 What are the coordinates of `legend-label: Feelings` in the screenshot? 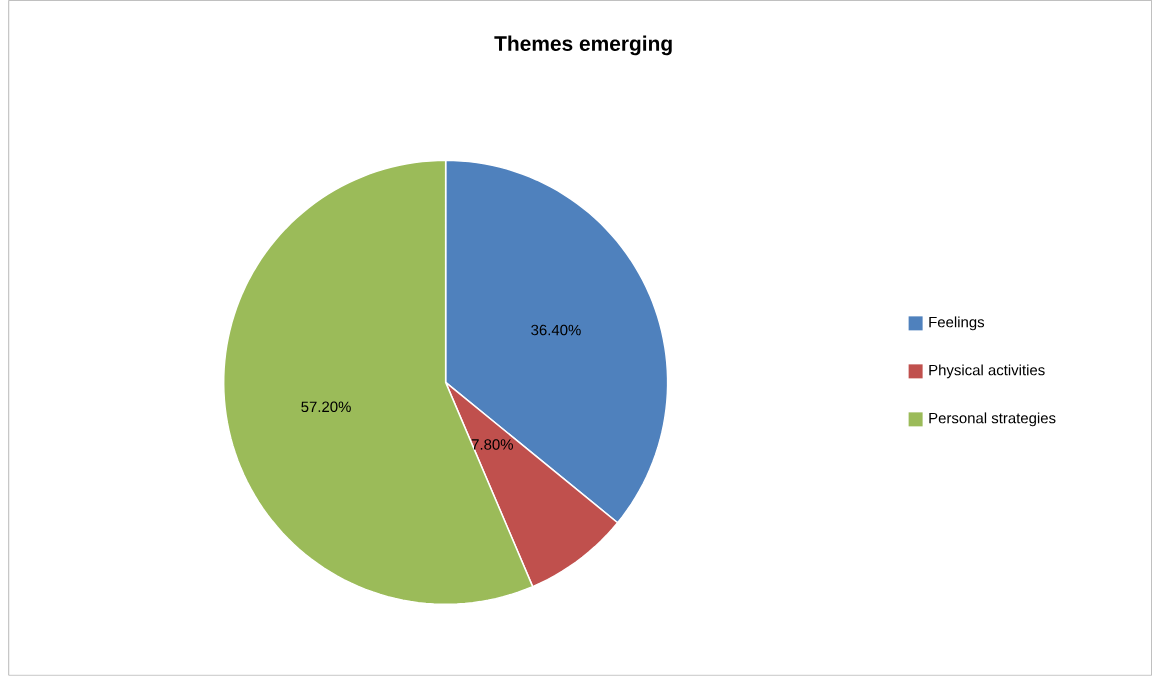 It's located at (957, 323).